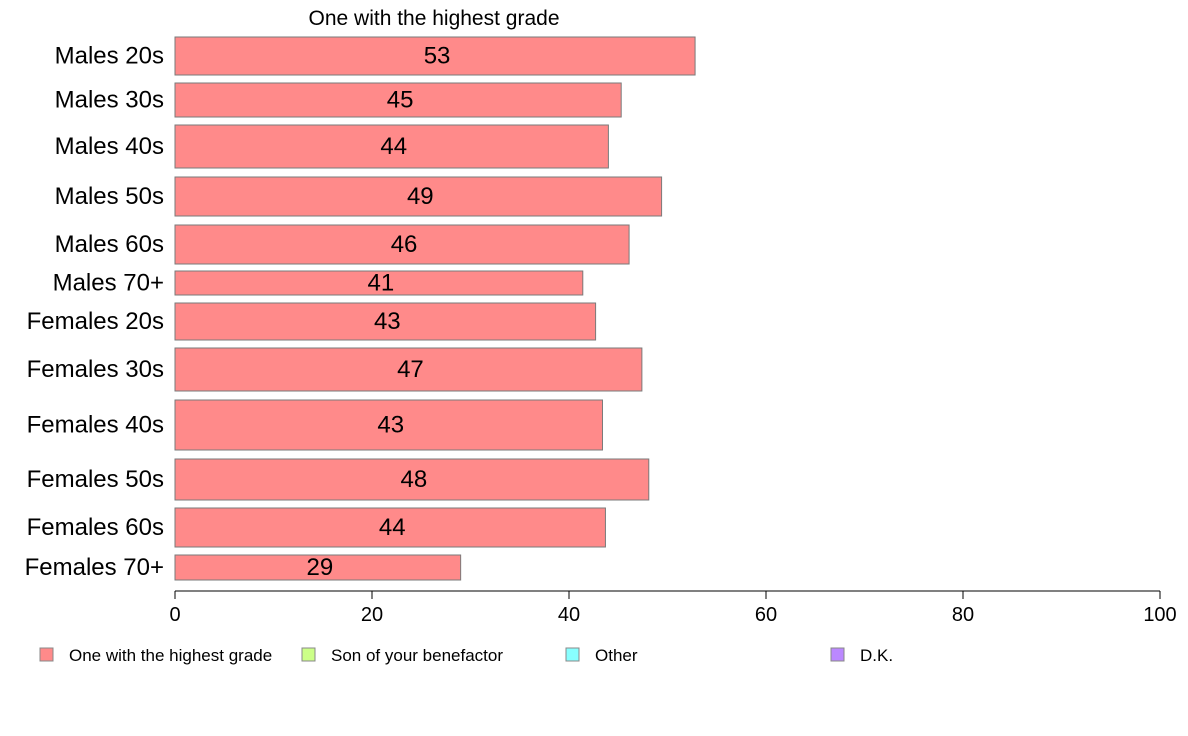  Describe the element at coordinates (1159, 615) in the screenshot. I see `x-tick-label: 100` at that location.